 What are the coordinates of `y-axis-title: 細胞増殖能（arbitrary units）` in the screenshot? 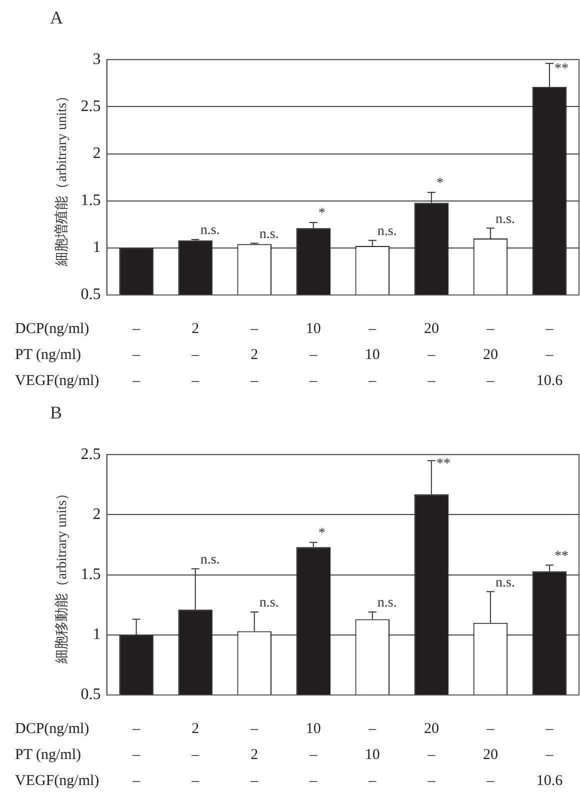 It's located at (61, 177).